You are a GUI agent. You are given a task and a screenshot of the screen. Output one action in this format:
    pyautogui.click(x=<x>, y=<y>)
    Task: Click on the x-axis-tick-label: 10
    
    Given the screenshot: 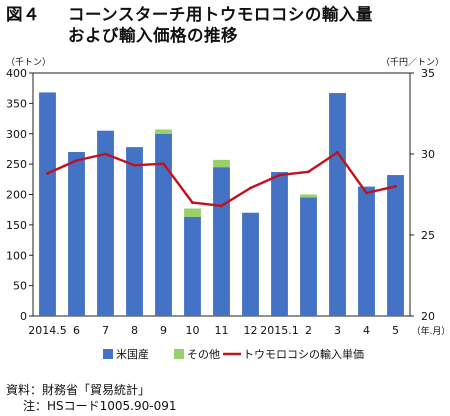 What is the action you would take?
    pyautogui.click(x=193, y=330)
    